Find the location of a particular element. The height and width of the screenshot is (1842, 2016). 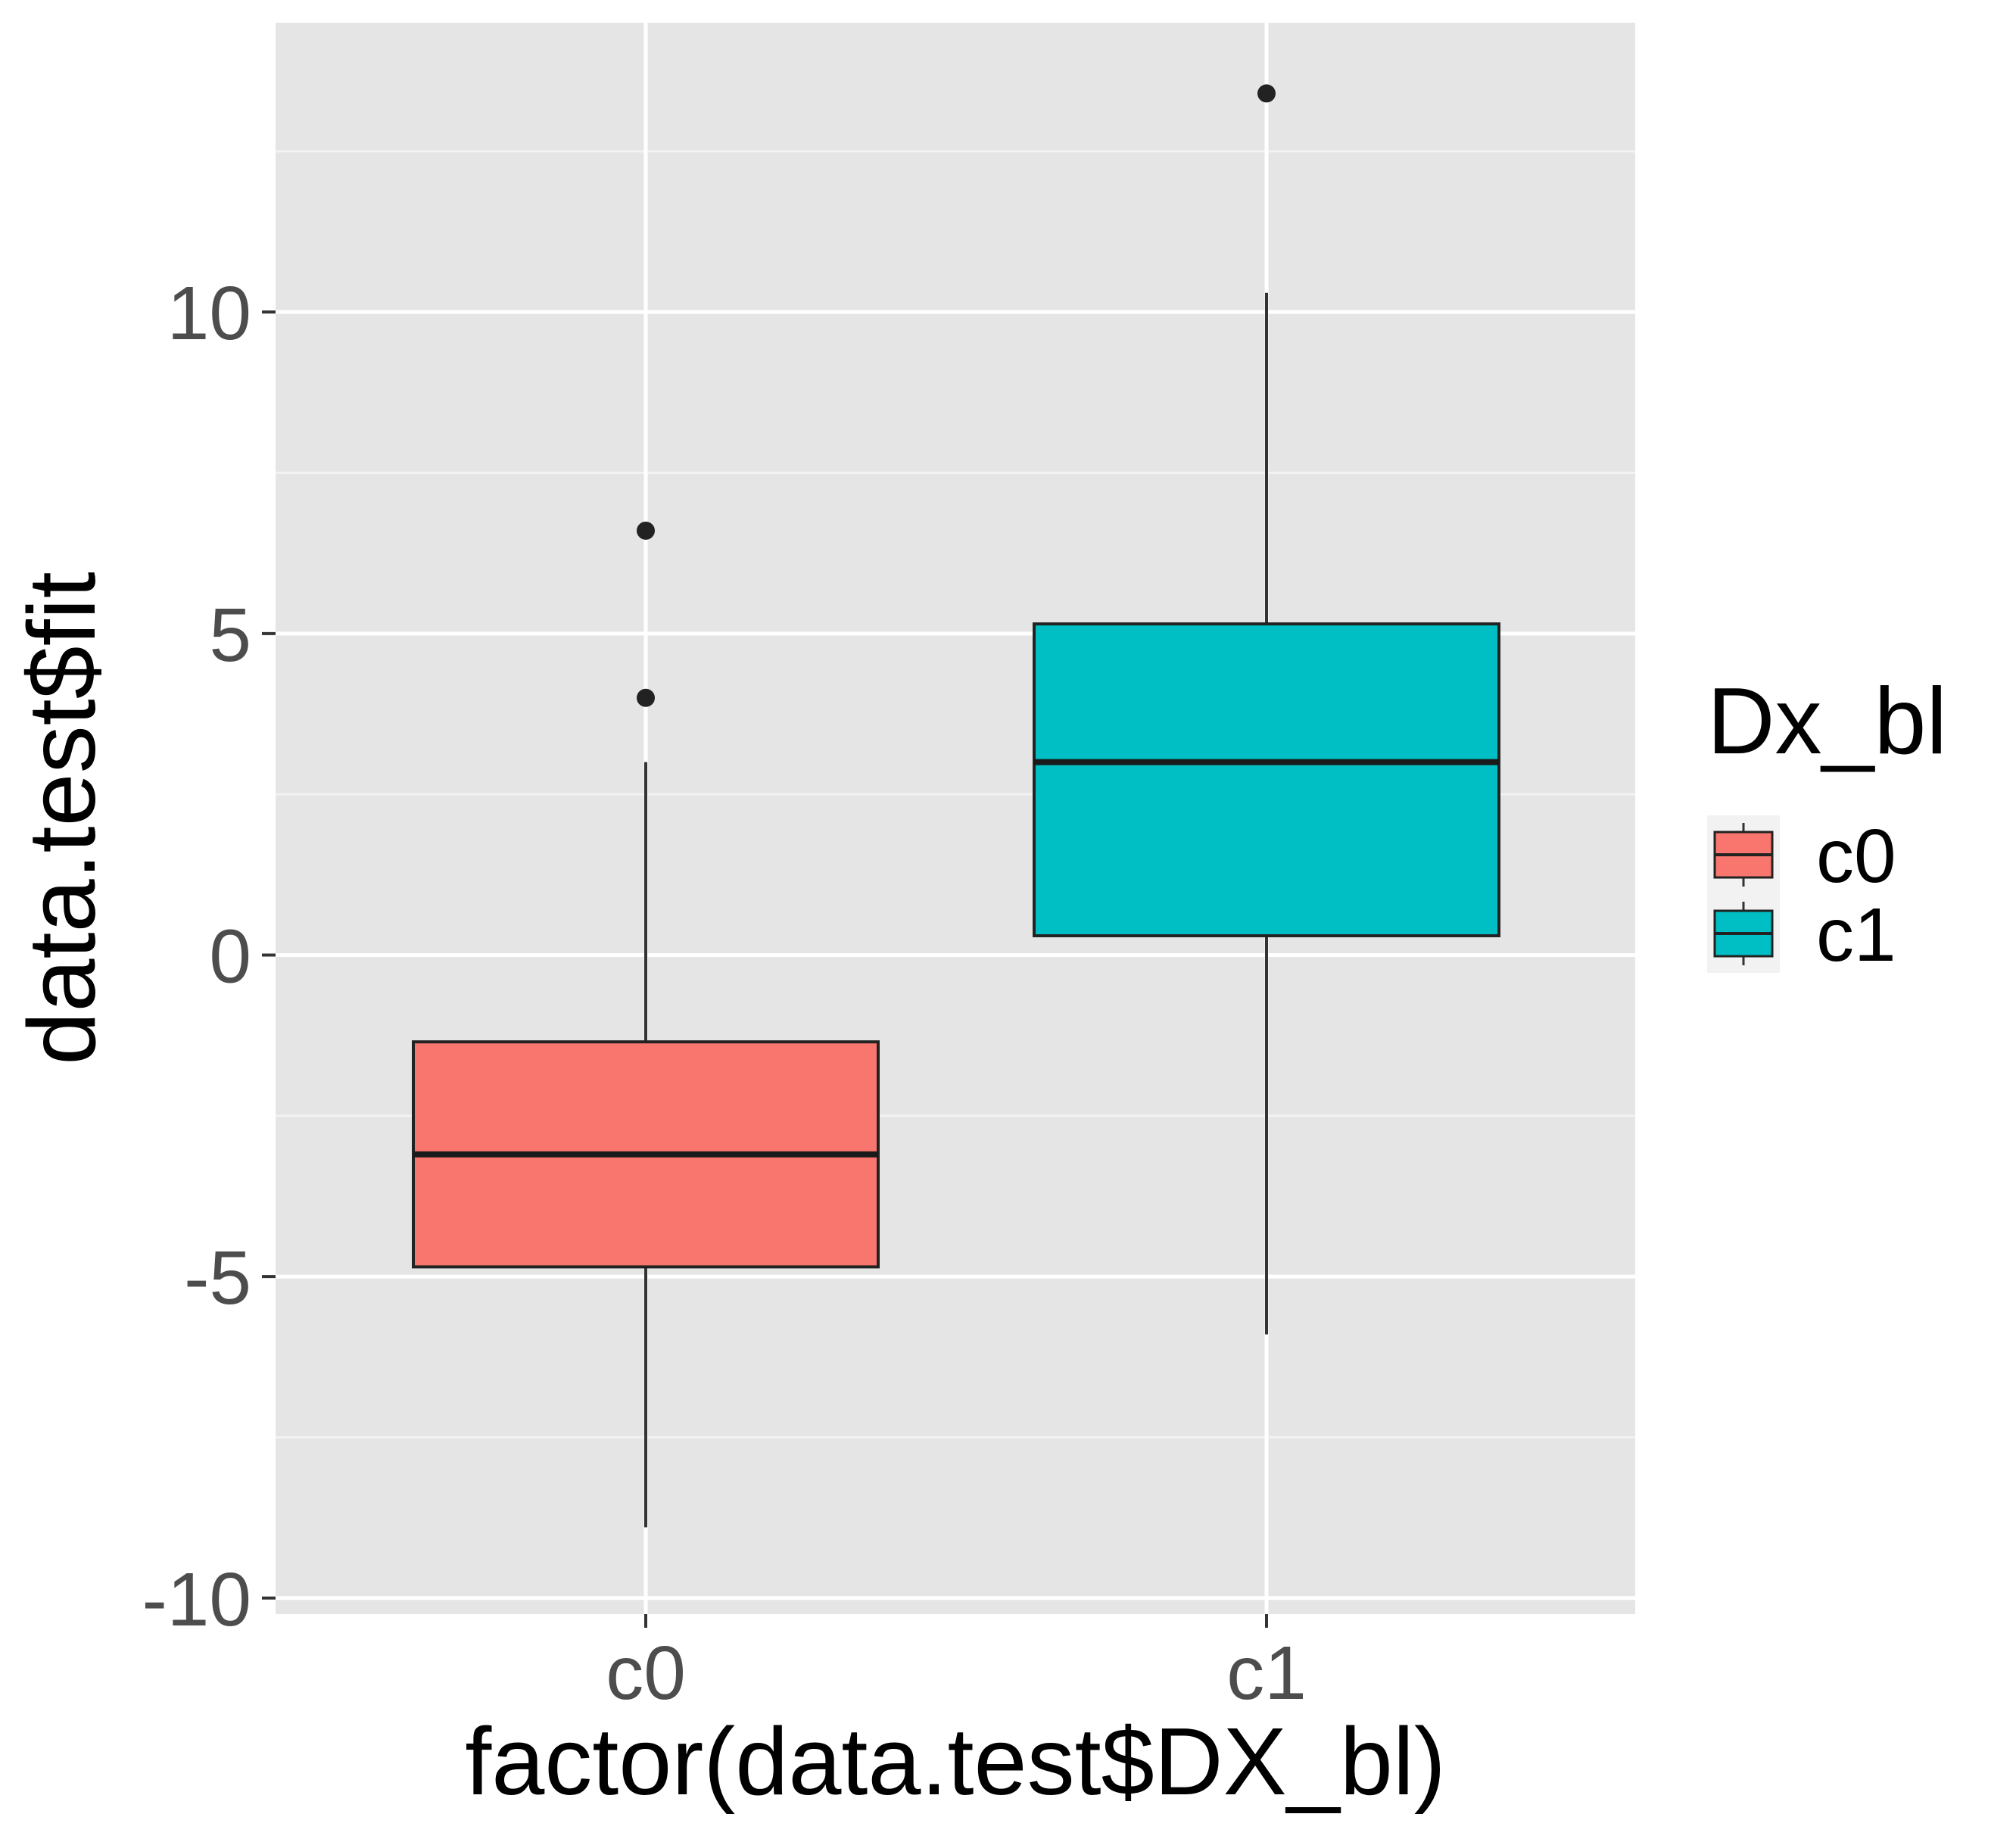

y-tick-label: 5 is located at coordinates (230, 635).